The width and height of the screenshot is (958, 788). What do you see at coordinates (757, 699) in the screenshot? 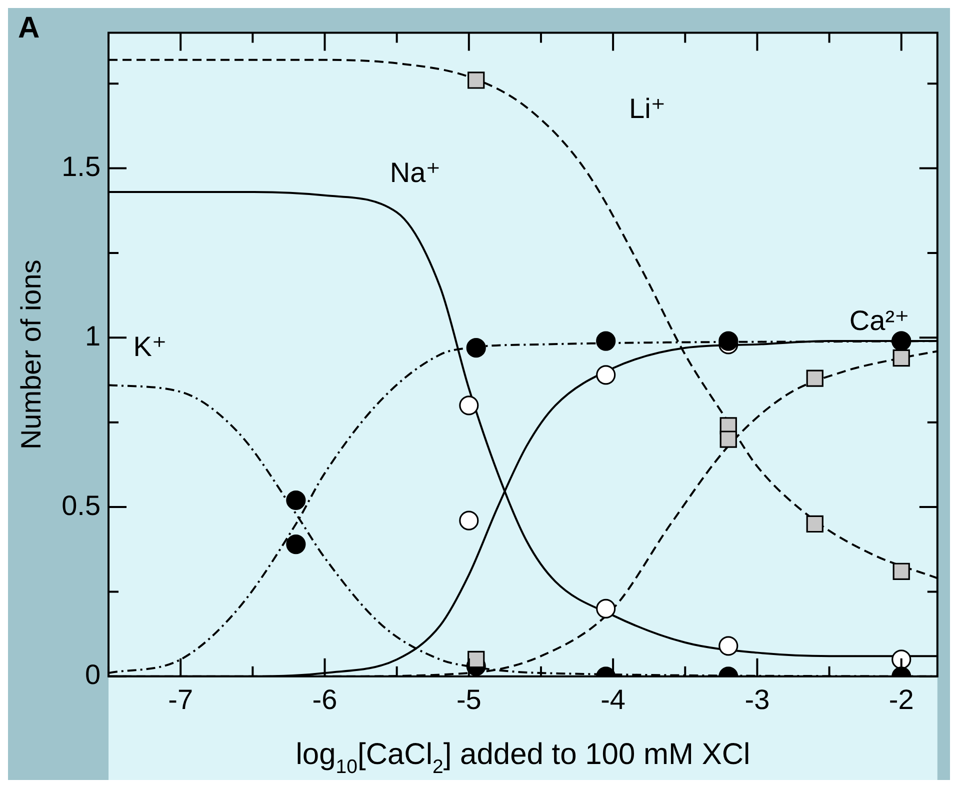
I see `x-tick-label: -3` at bounding box center [757, 699].